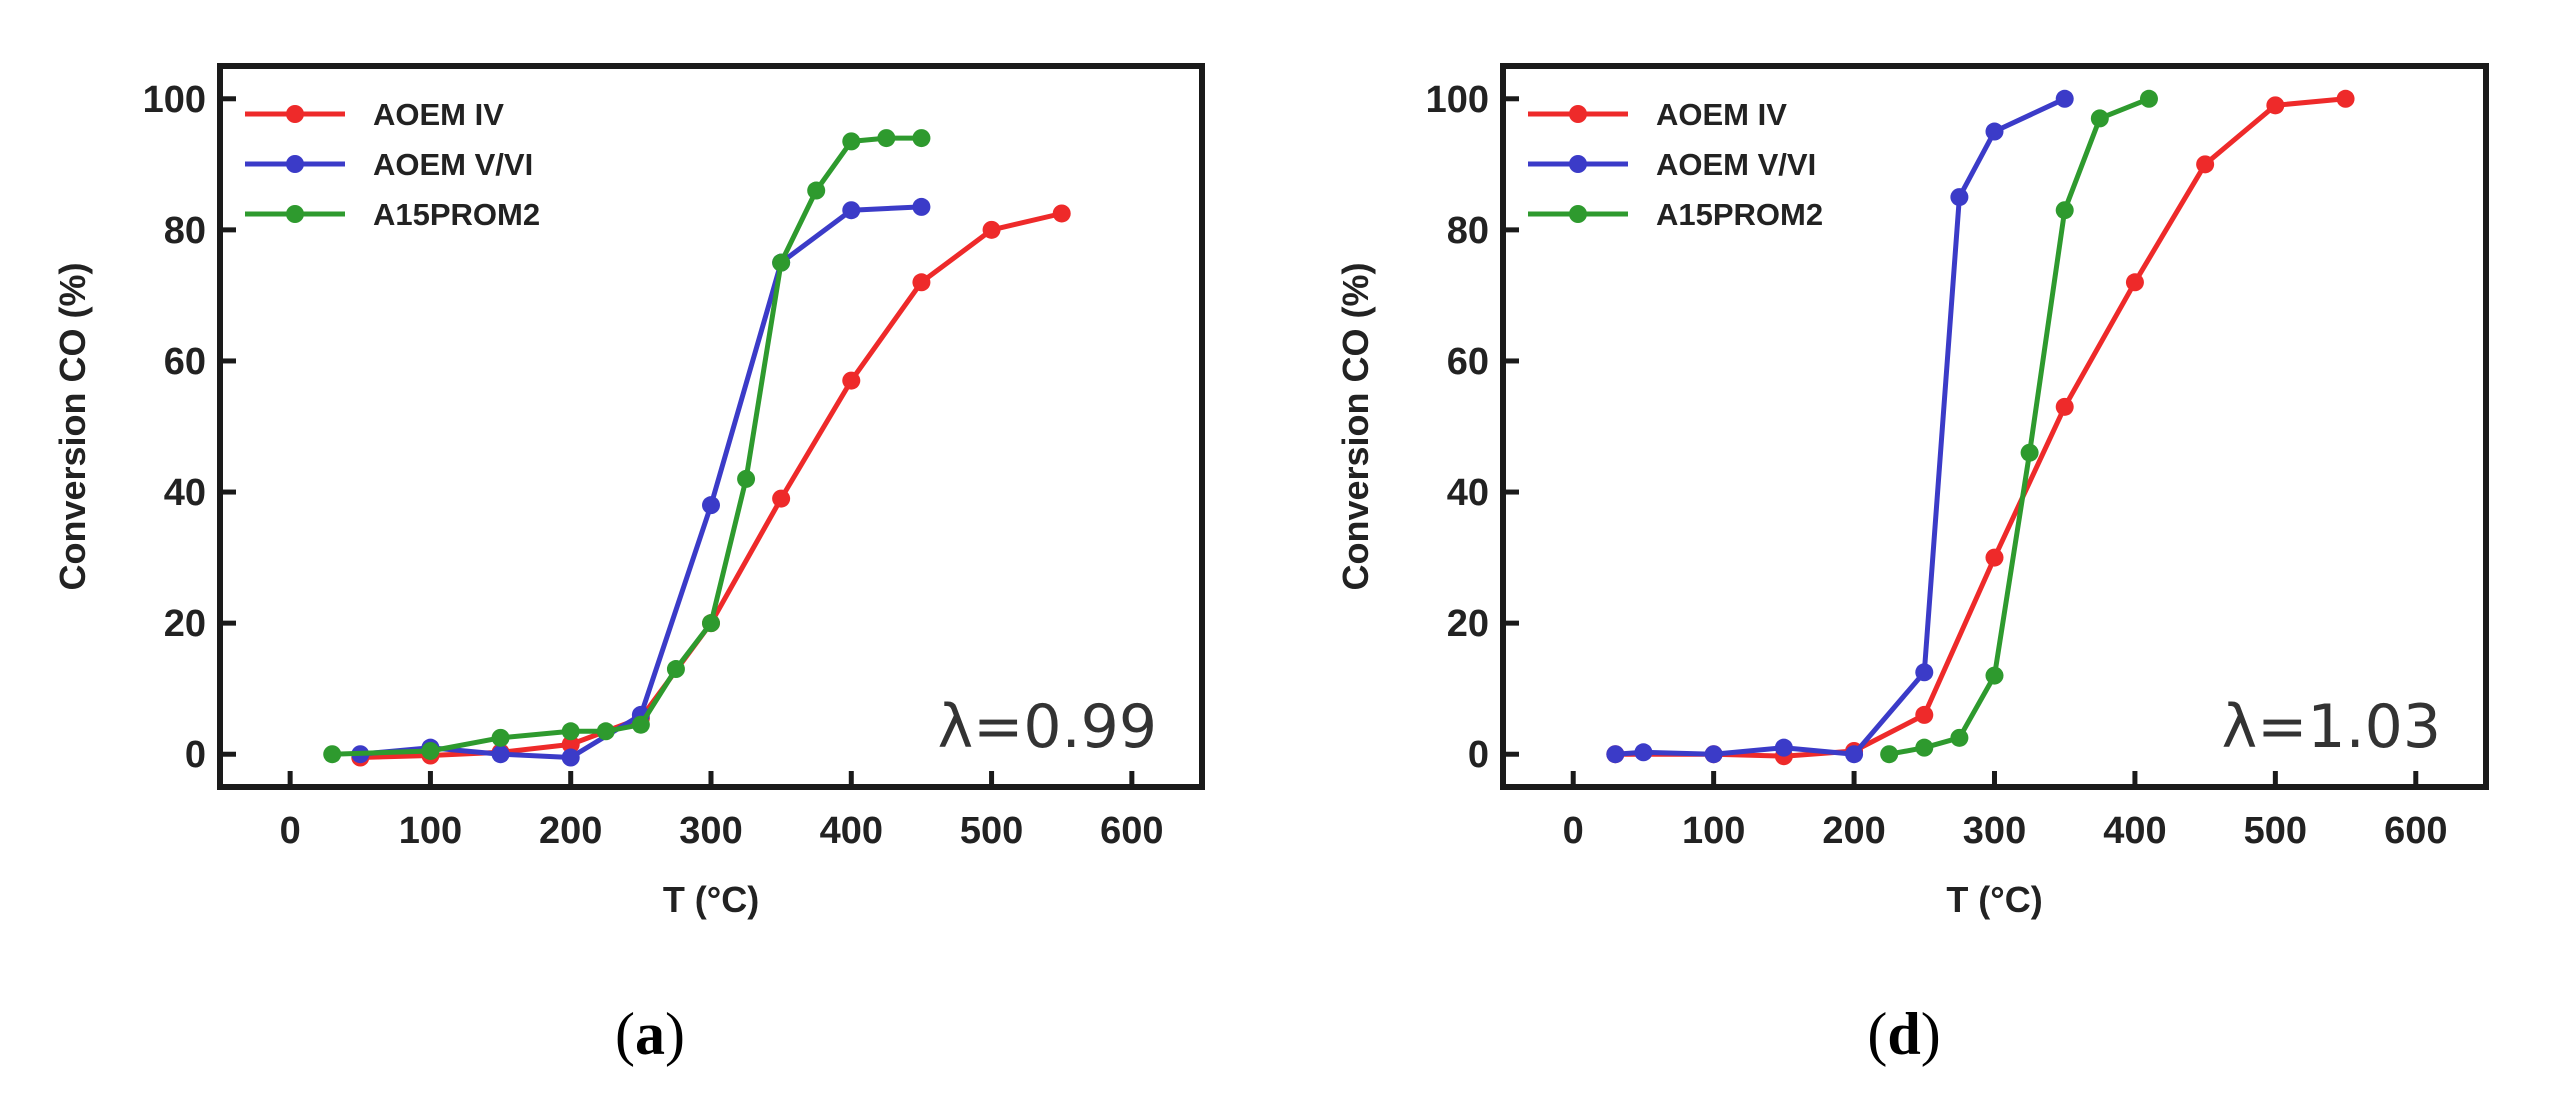 The height and width of the screenshot is (1111, 2552). Describe the element at coordinates (290, 831) in the screenshot. I see `x-tick-label: 0` at that location.